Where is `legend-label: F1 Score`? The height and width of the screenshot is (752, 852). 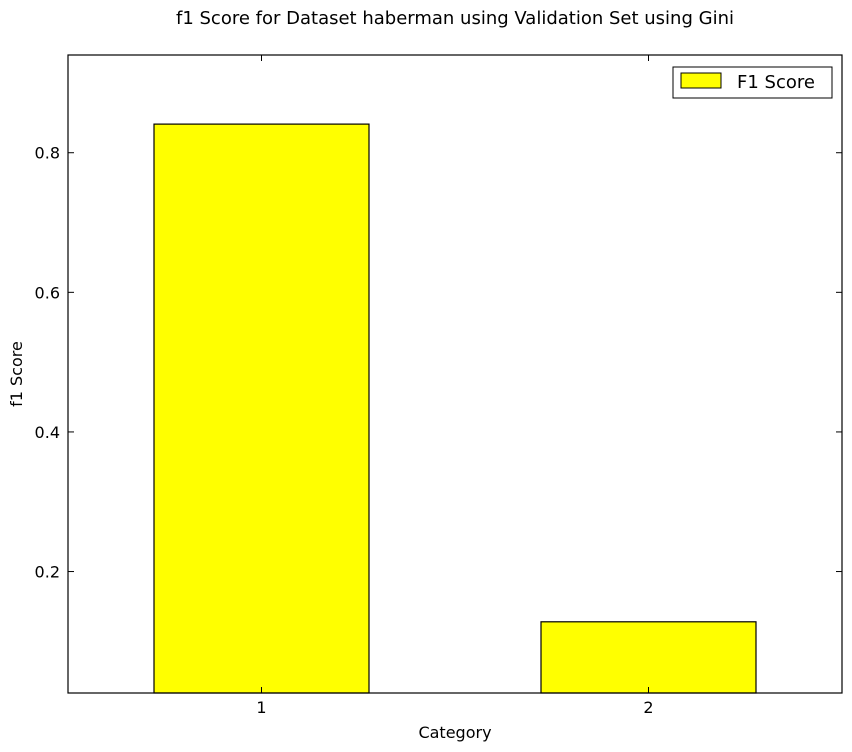
legend-label: F1 Score is located at coordinates (776, 82).